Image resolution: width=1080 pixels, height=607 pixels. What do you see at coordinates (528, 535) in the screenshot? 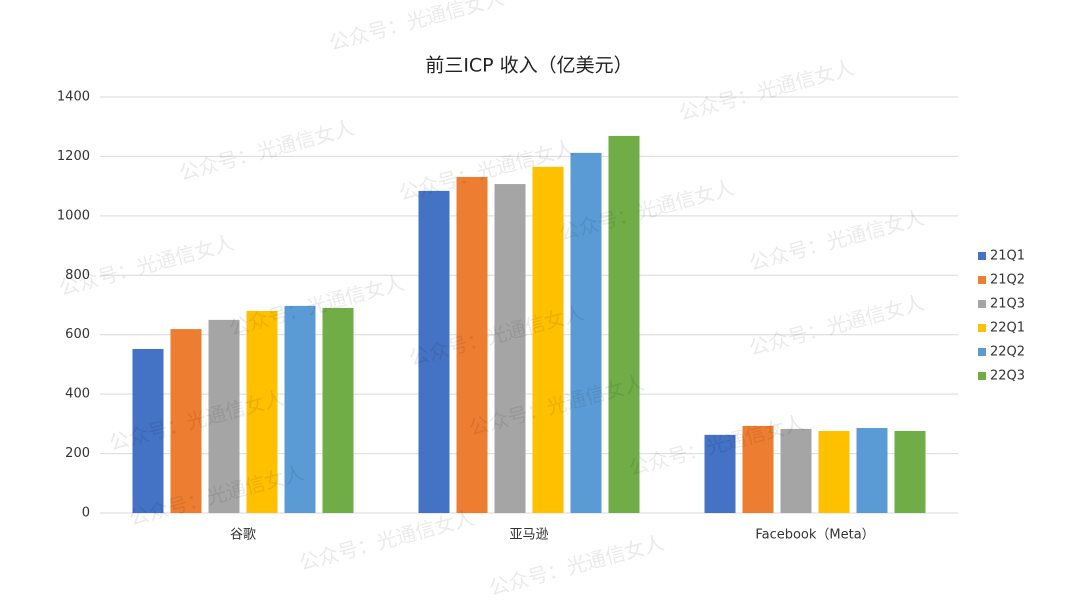
I see `x-tick-label: 亚马逊` at bounding box center [528, 535].